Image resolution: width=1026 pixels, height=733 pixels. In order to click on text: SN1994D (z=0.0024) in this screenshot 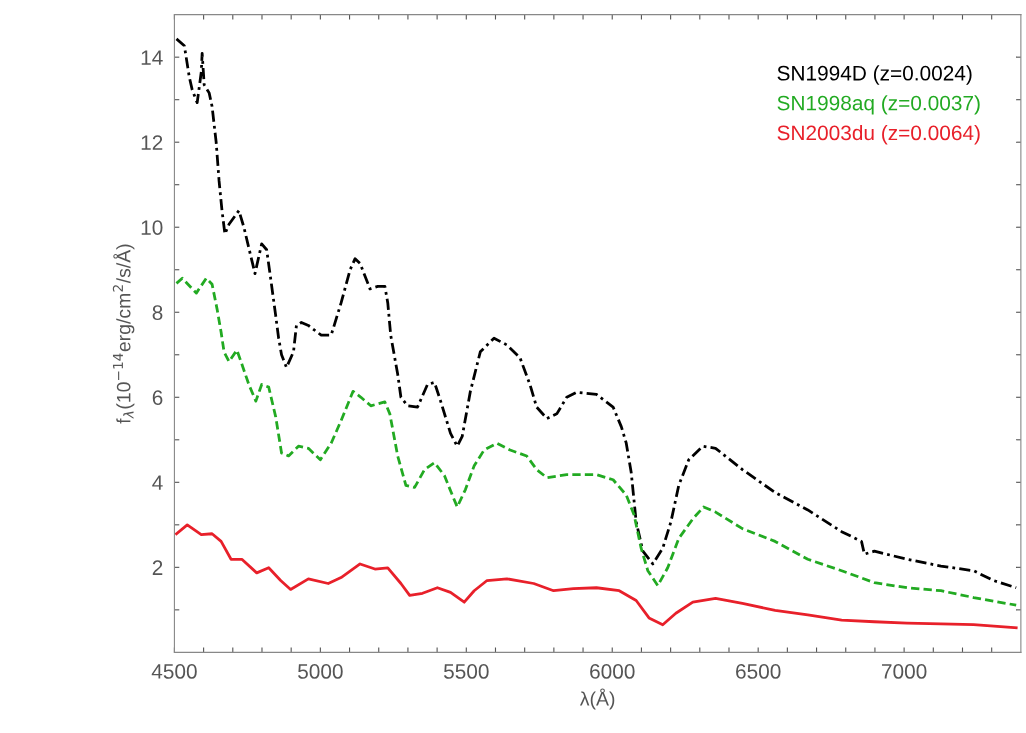, I will do `click(874, 75)`.